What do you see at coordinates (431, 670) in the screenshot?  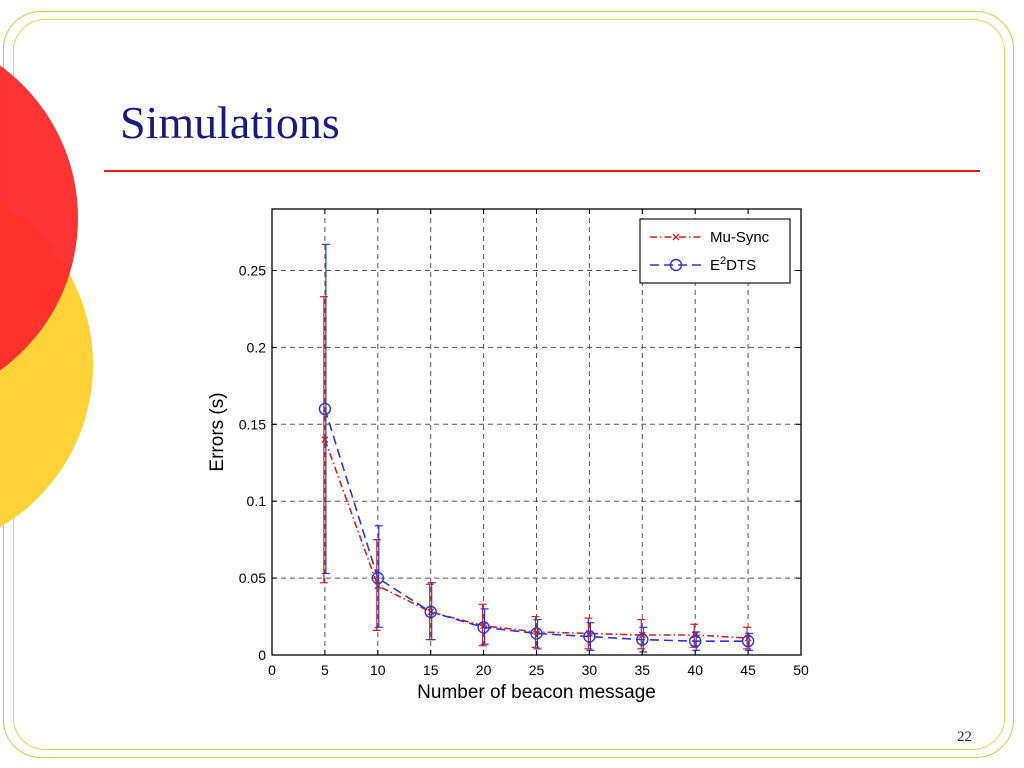 I see `x-tick-label: 15` at bounding box center [431, 670].